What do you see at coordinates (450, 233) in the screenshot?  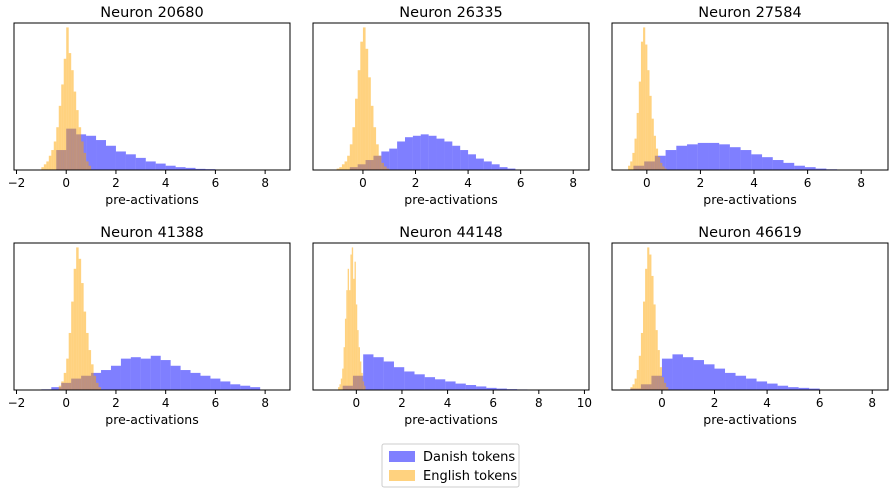 I see `chart-title: Neuron 44148` at bounding box center [450, 233].